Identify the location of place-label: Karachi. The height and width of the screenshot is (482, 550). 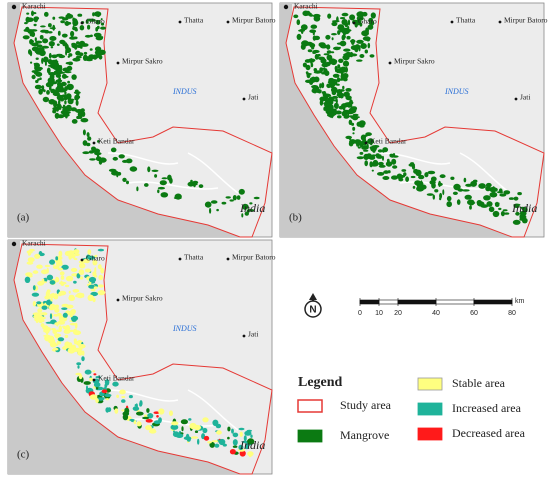
(34, 243).